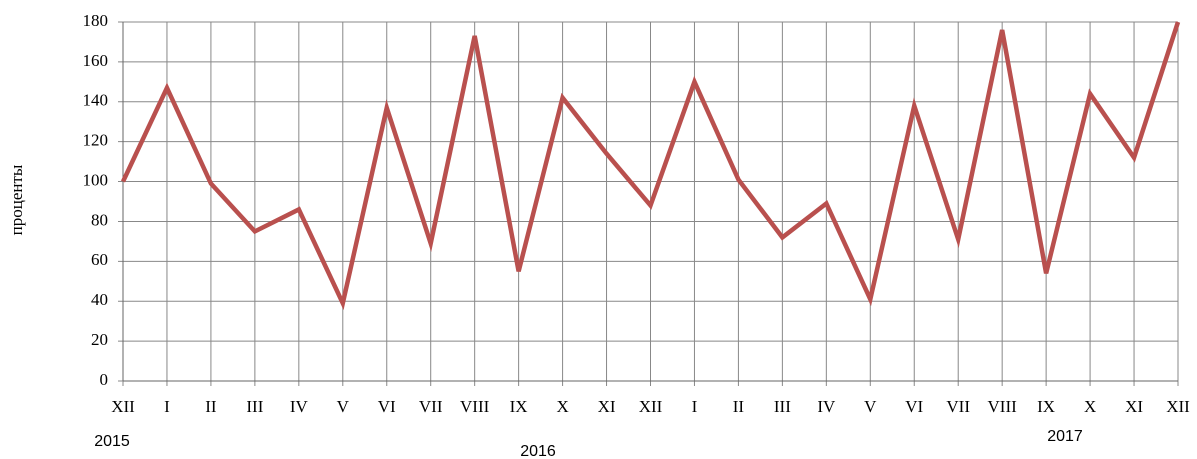 This screenshot has height=459, width=1197. I want to click on y-axis-label: проценты, so click(16, 199).